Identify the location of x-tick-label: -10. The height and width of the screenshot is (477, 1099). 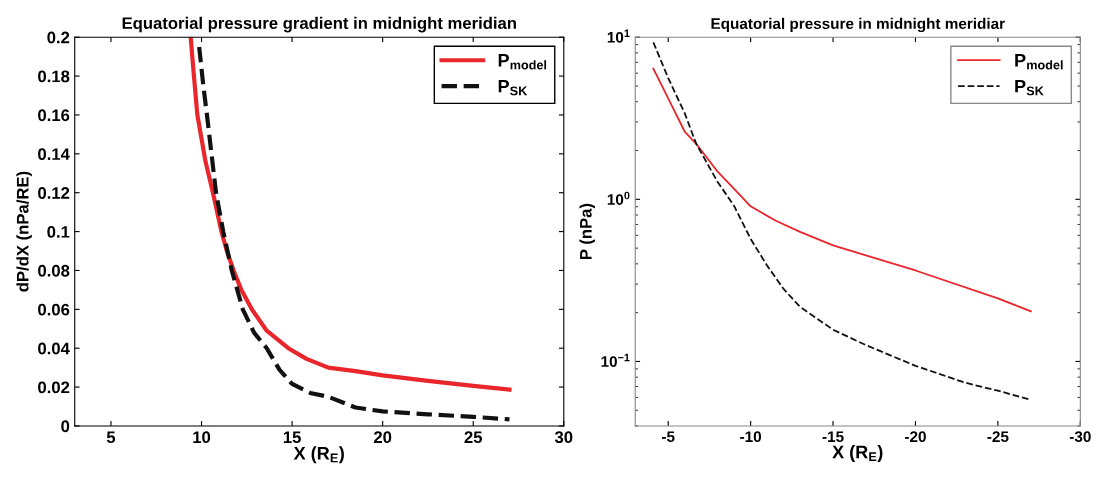
(751, 437).